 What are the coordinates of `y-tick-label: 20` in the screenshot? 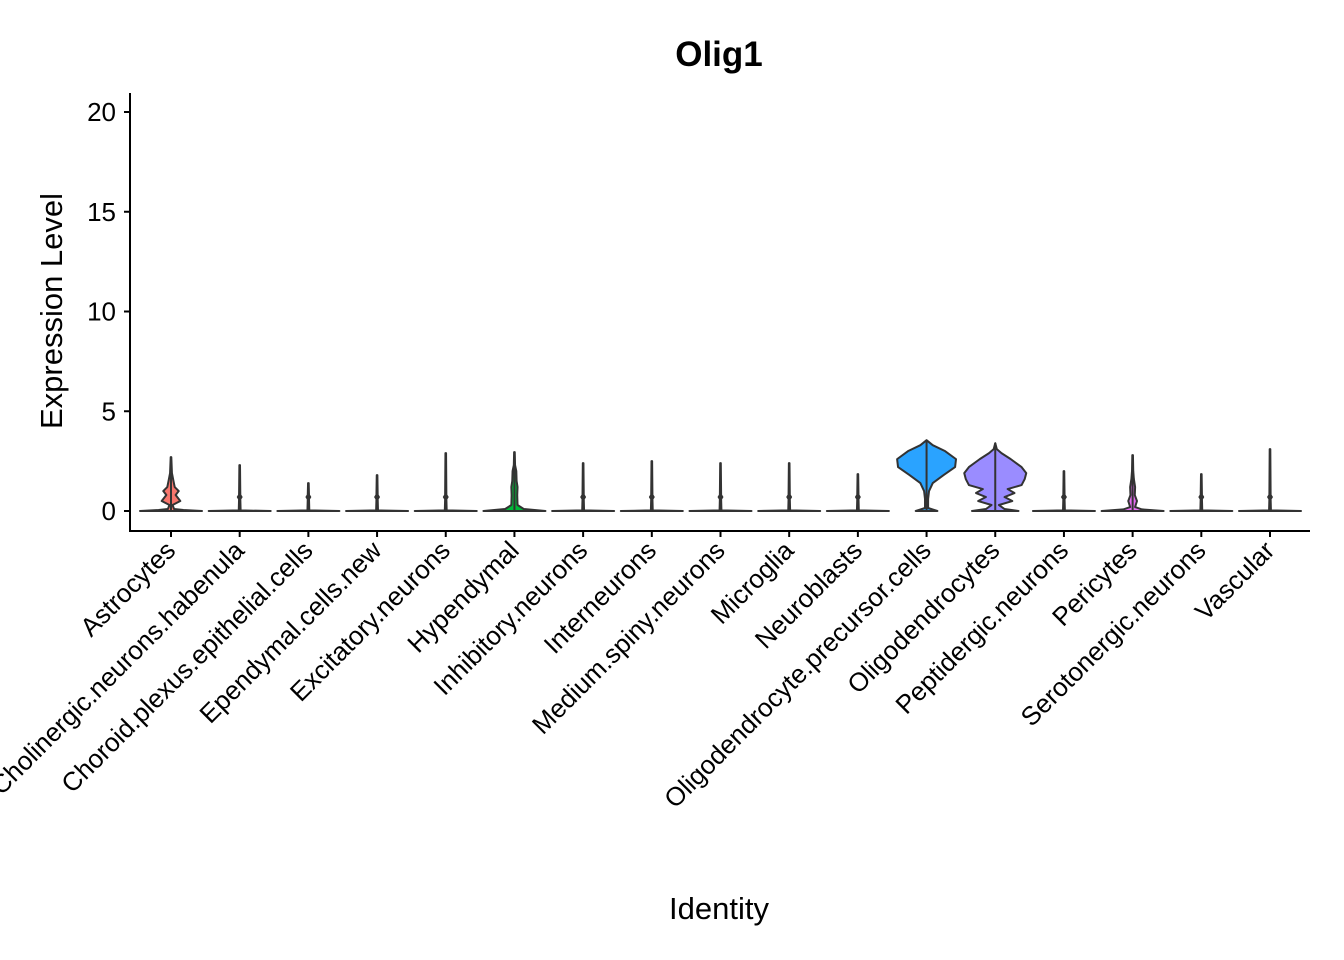 It's located at (101, 112).